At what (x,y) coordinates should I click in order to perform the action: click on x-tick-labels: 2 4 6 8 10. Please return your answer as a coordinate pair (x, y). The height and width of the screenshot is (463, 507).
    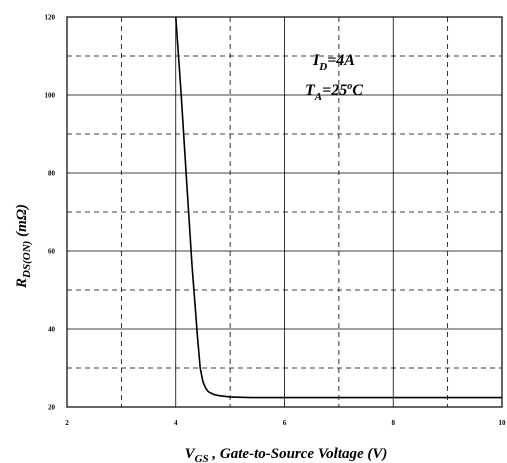
    Looking at the image, I should click on (285, 423).